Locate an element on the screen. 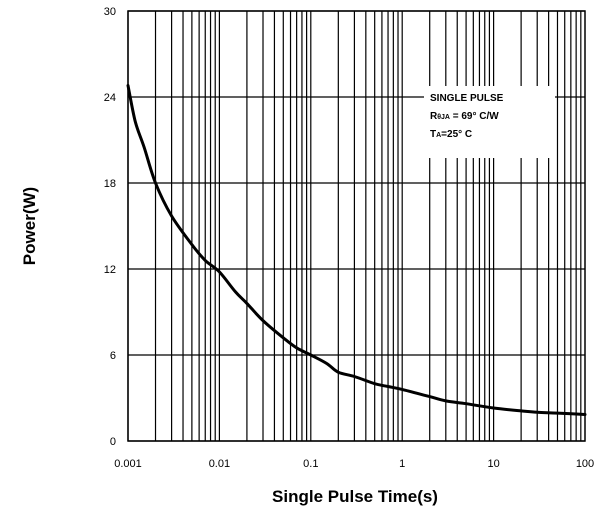  annotation-line-1: SINGLE PULSE is located at coordinates (467, 98).